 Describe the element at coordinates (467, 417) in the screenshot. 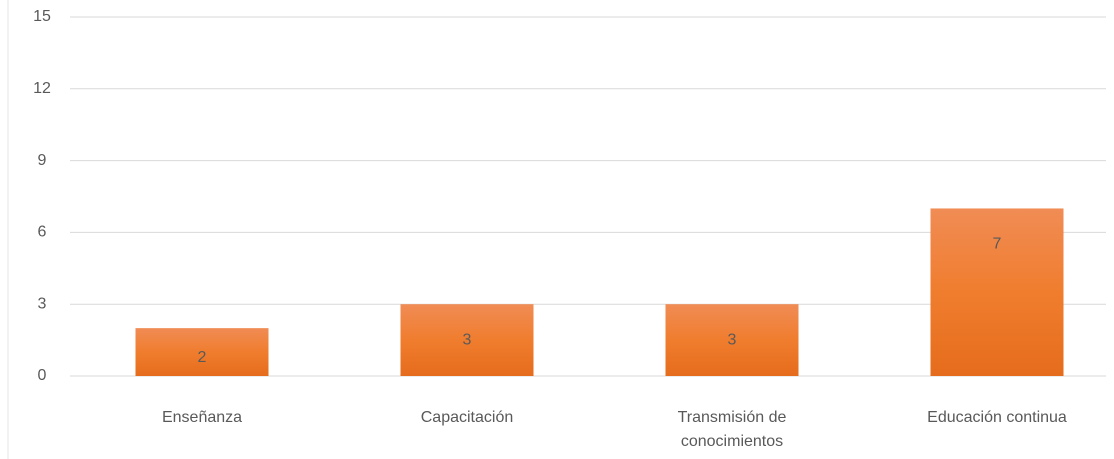

I see `x-tick-label: Capacitación` at that location.